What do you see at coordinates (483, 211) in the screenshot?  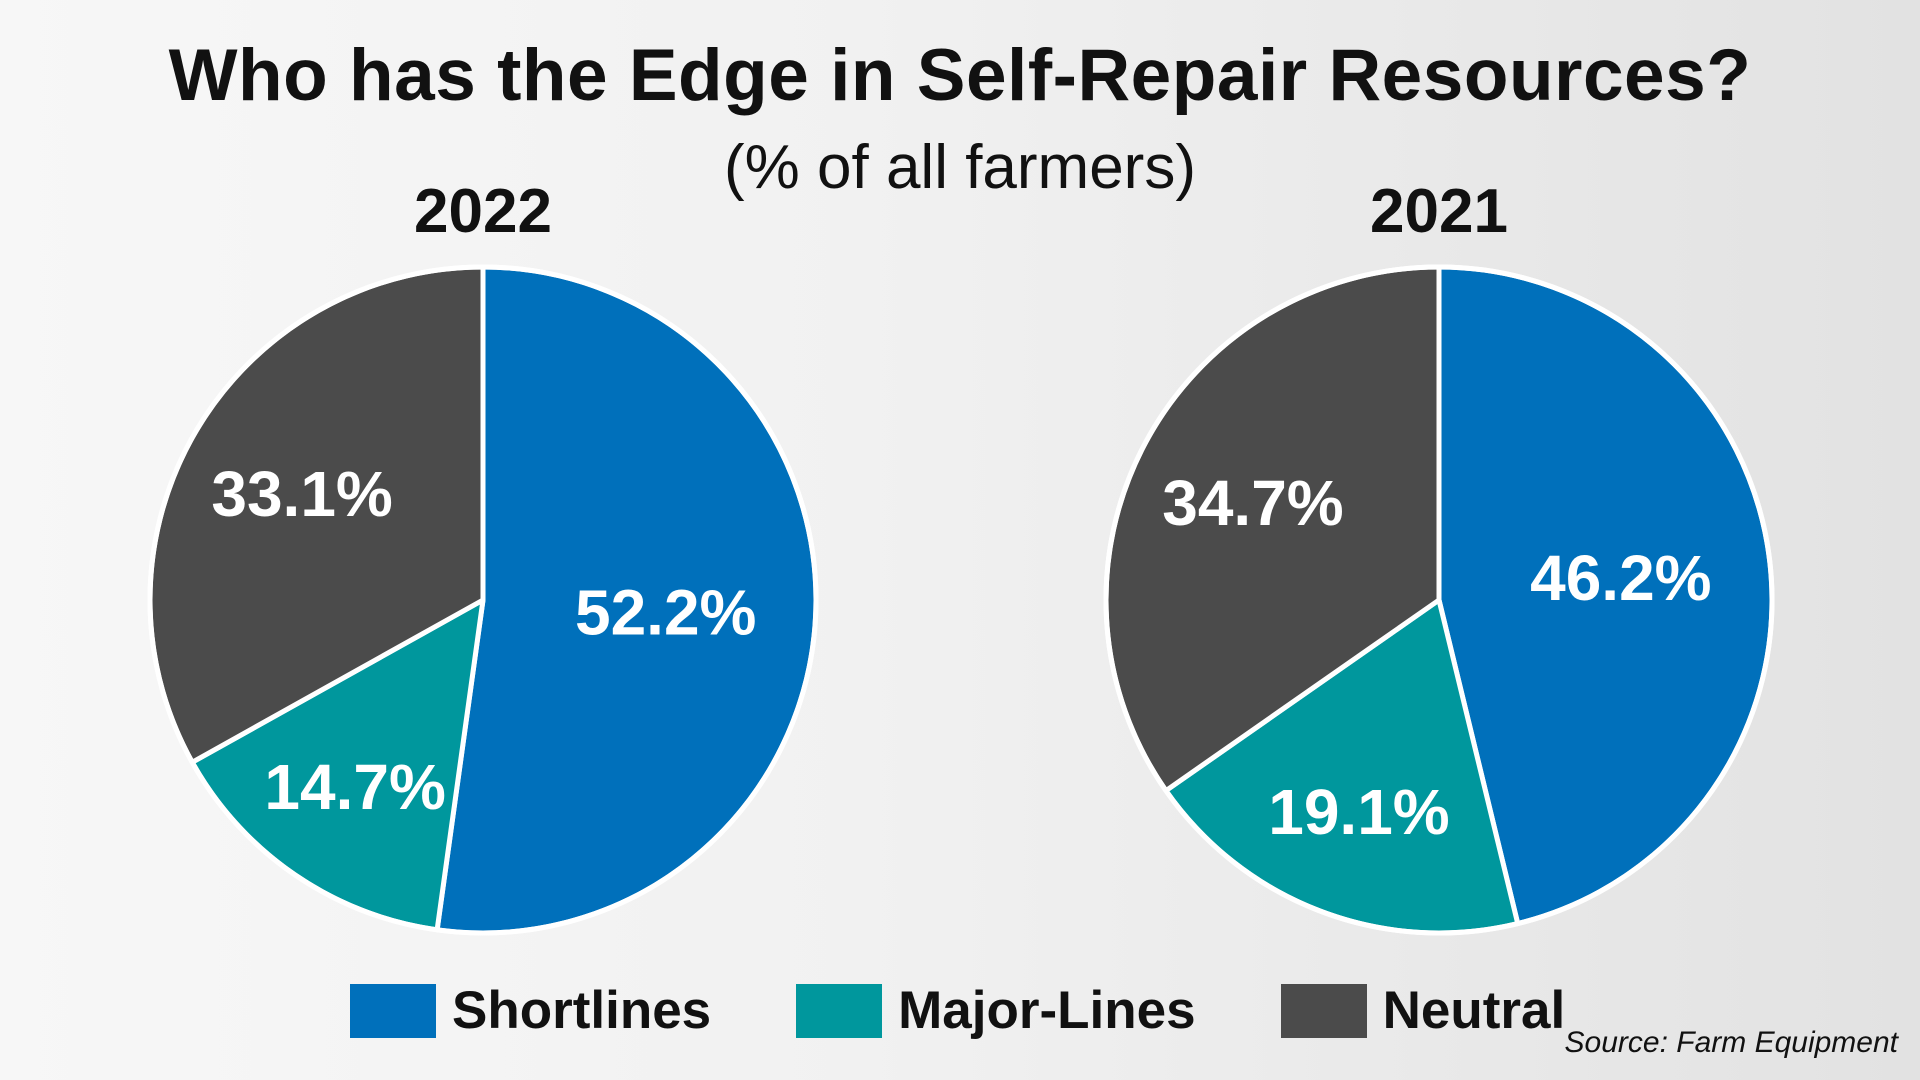 I see `pie-title-2022: 2022` at bounding box center [483, 211].